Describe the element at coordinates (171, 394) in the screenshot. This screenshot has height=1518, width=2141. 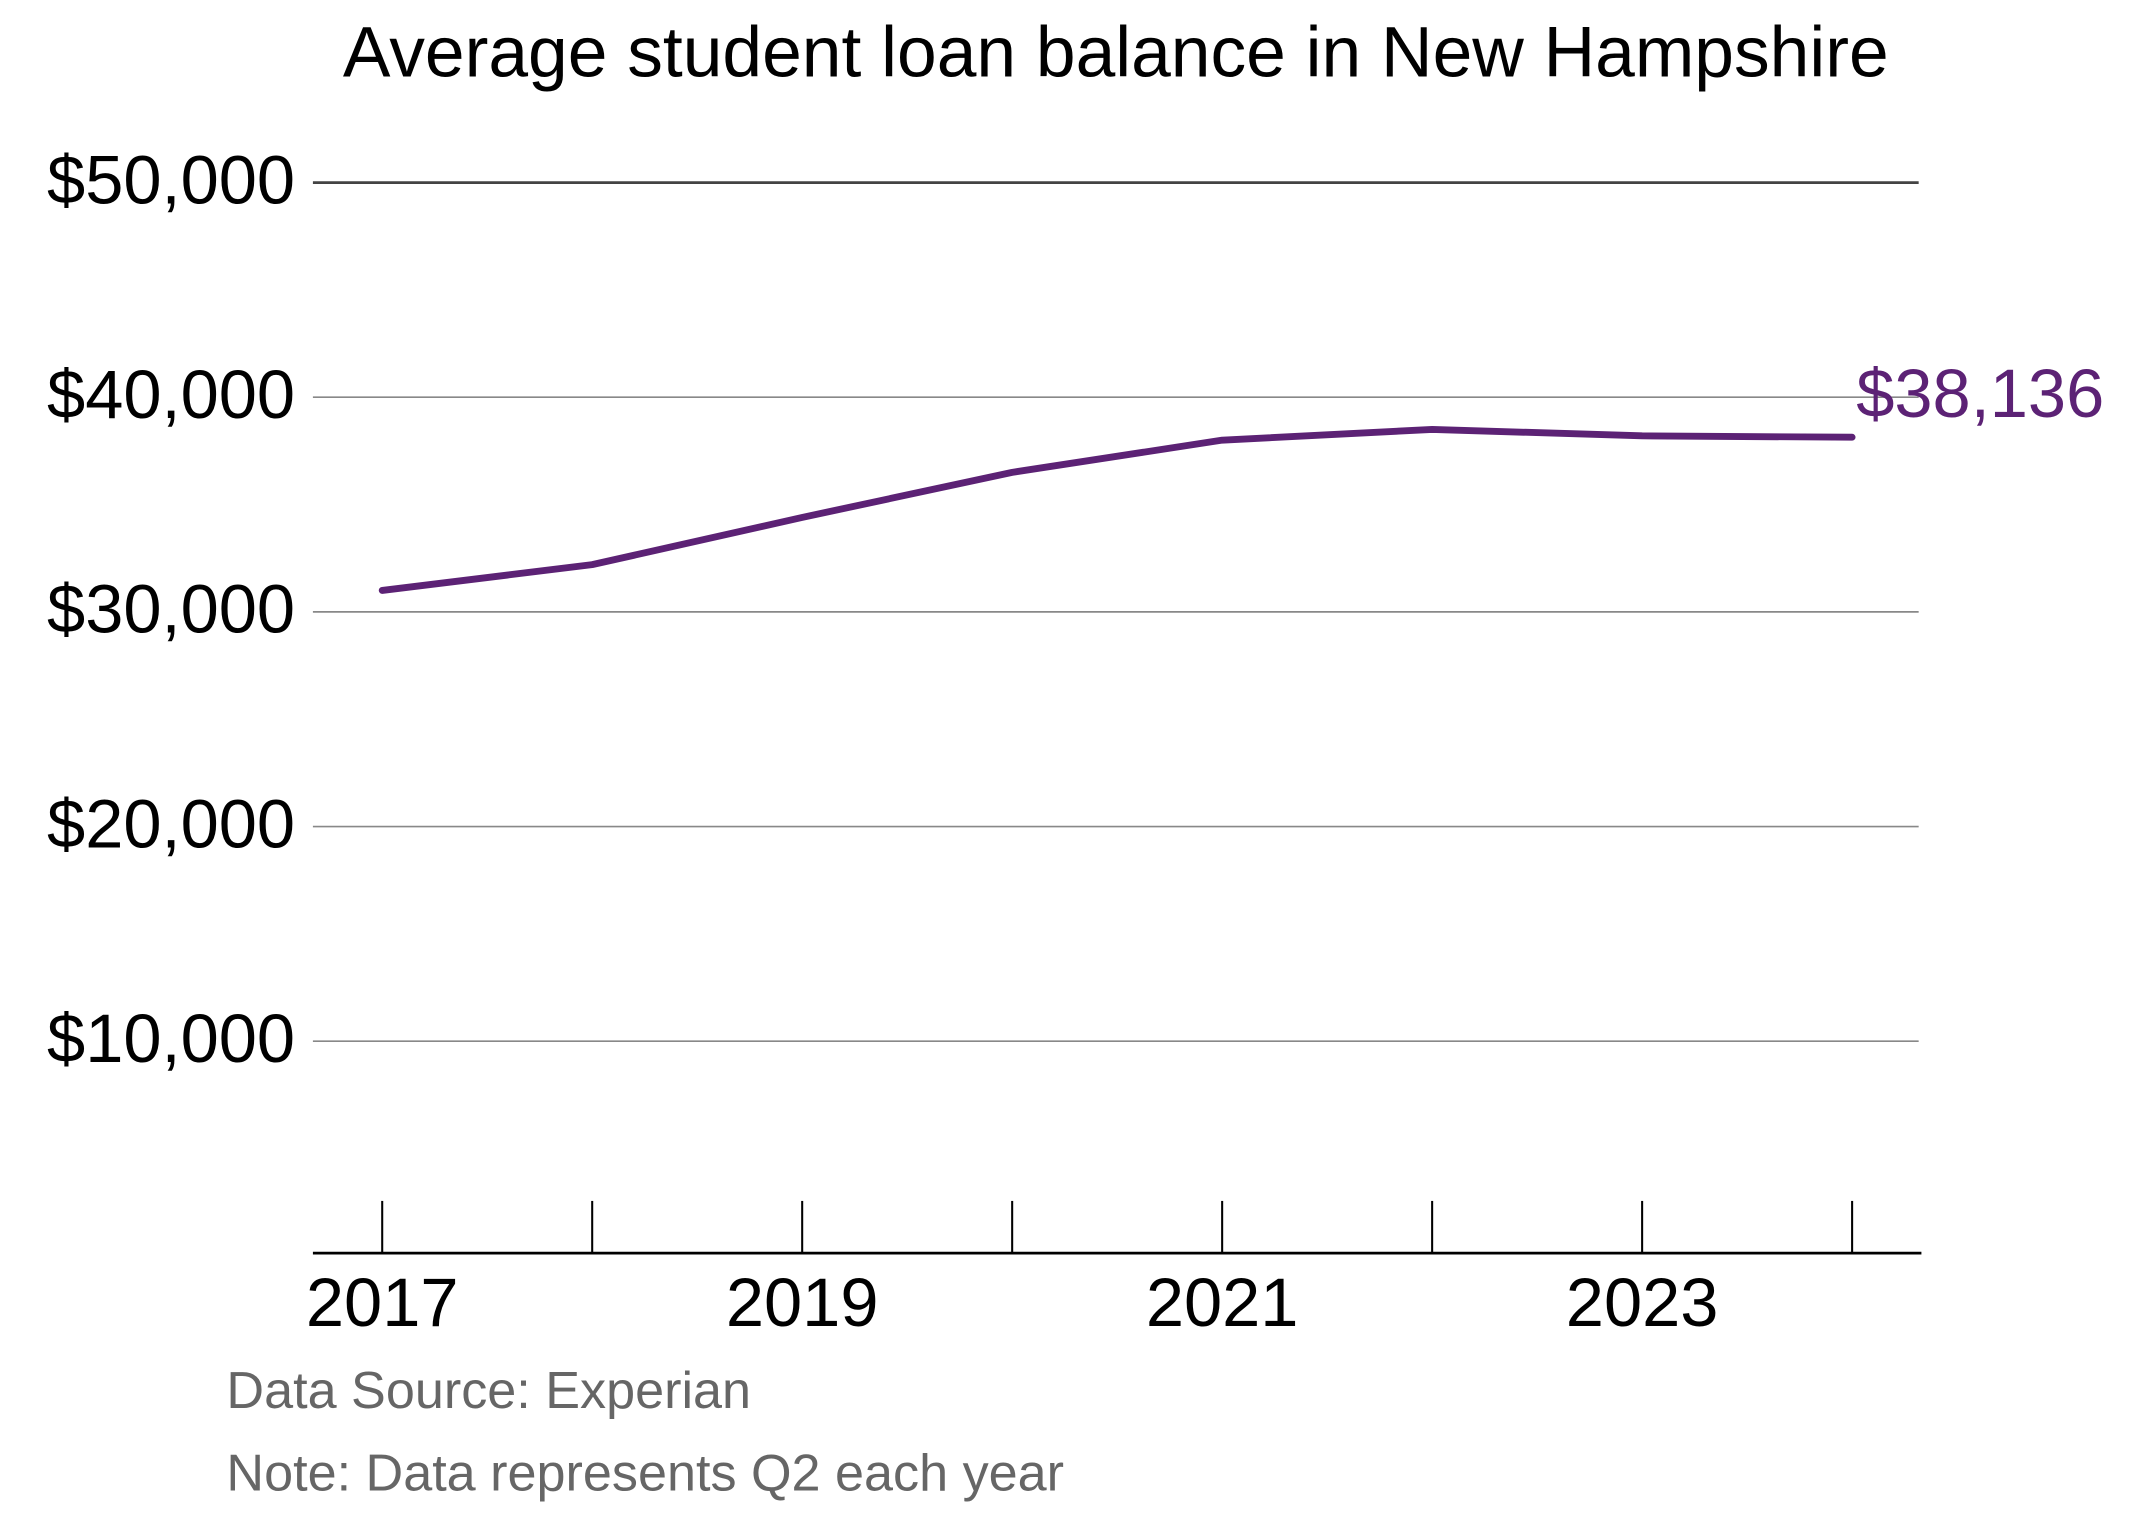
I see `y-tick-label: $40,000` at that location.